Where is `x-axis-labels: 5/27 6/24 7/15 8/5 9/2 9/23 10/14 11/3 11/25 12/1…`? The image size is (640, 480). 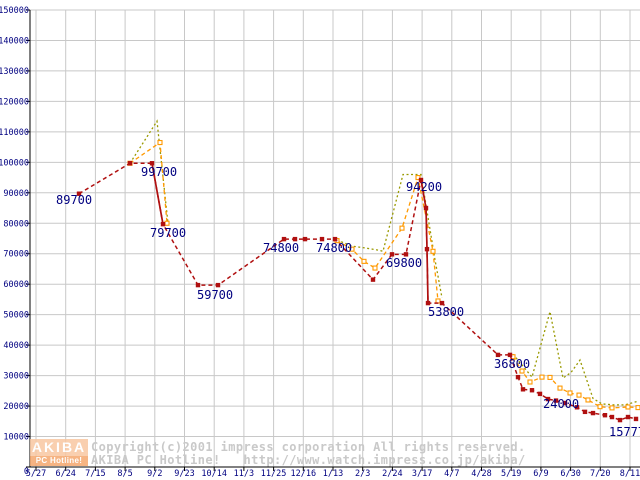 x-axis-labels: 5/27 6/24 7/15 8/5 9/2 9/23 10/14 11/3 11/25 12/1… is located at coordinates (333, 474).